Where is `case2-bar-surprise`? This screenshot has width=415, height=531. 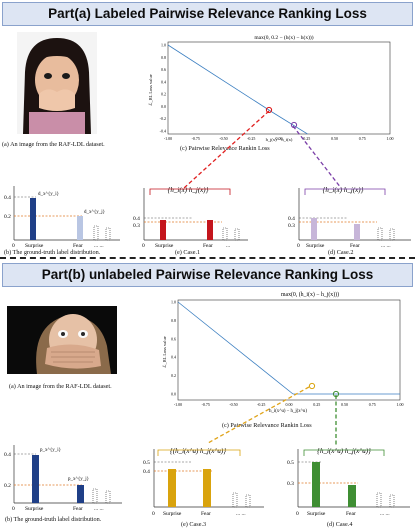 case2-bar-surprise is located at coordinates (314, 229).